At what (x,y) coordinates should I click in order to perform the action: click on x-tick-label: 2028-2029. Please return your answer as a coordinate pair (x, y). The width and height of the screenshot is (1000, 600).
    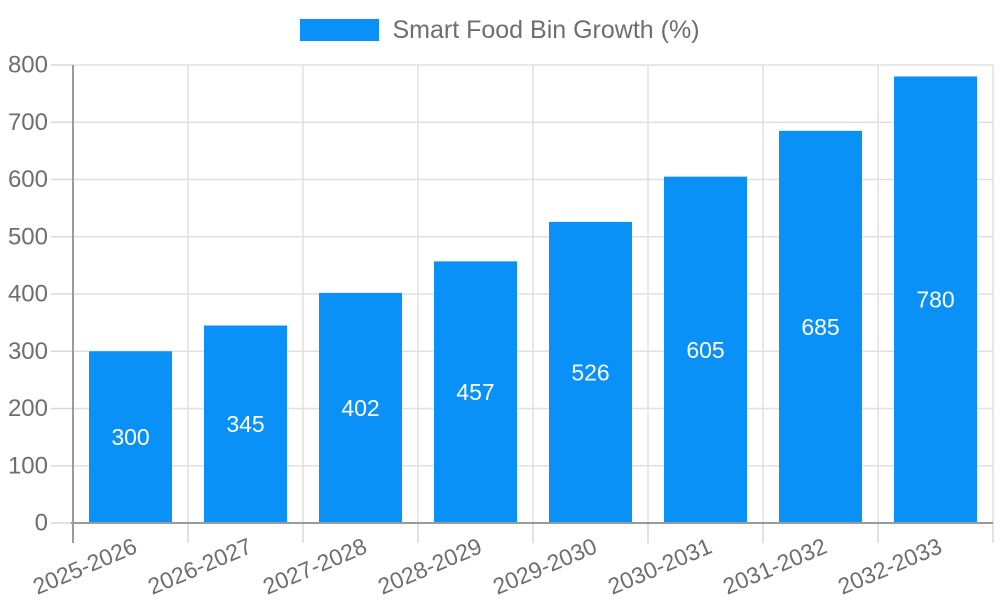
    Looking at the image, I should click on (429, 566).